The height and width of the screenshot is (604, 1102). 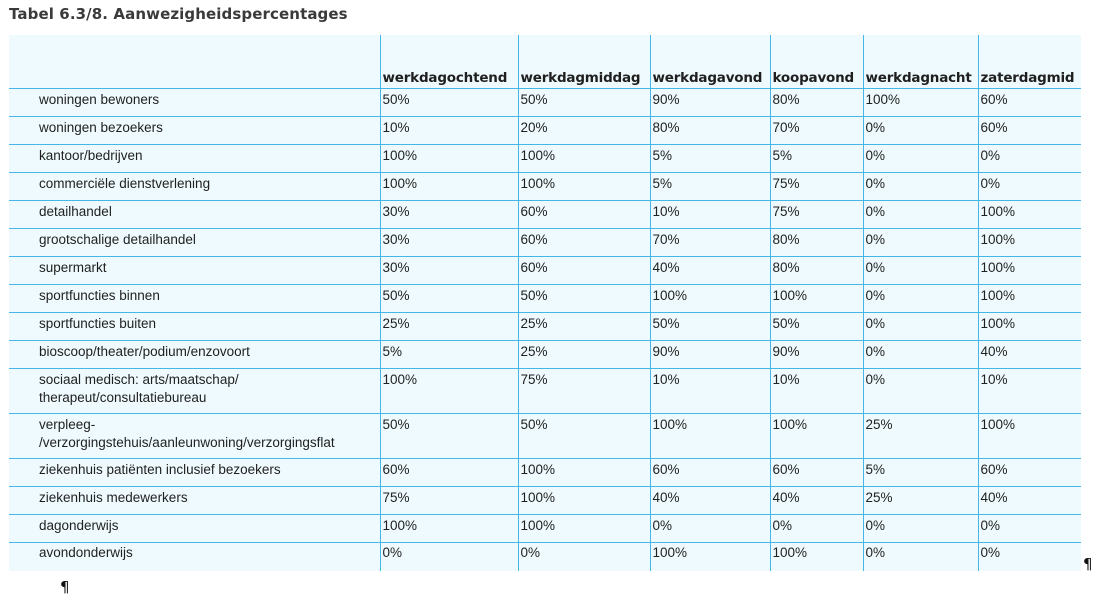 What do you see at coordinates (139, 379) in the screenshot?
I see `row-label-line: sociaal medisch: arts/maatschap/` at bounding box center [139, 379].